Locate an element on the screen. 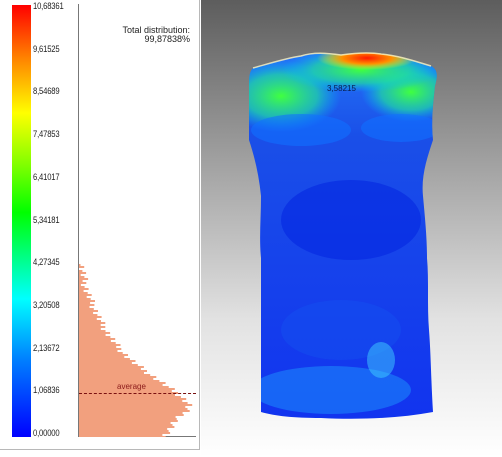 The width and height of the screenshot is (502, 457). scale-tick-label: 5,34181 is located at coordinates (46, 219).